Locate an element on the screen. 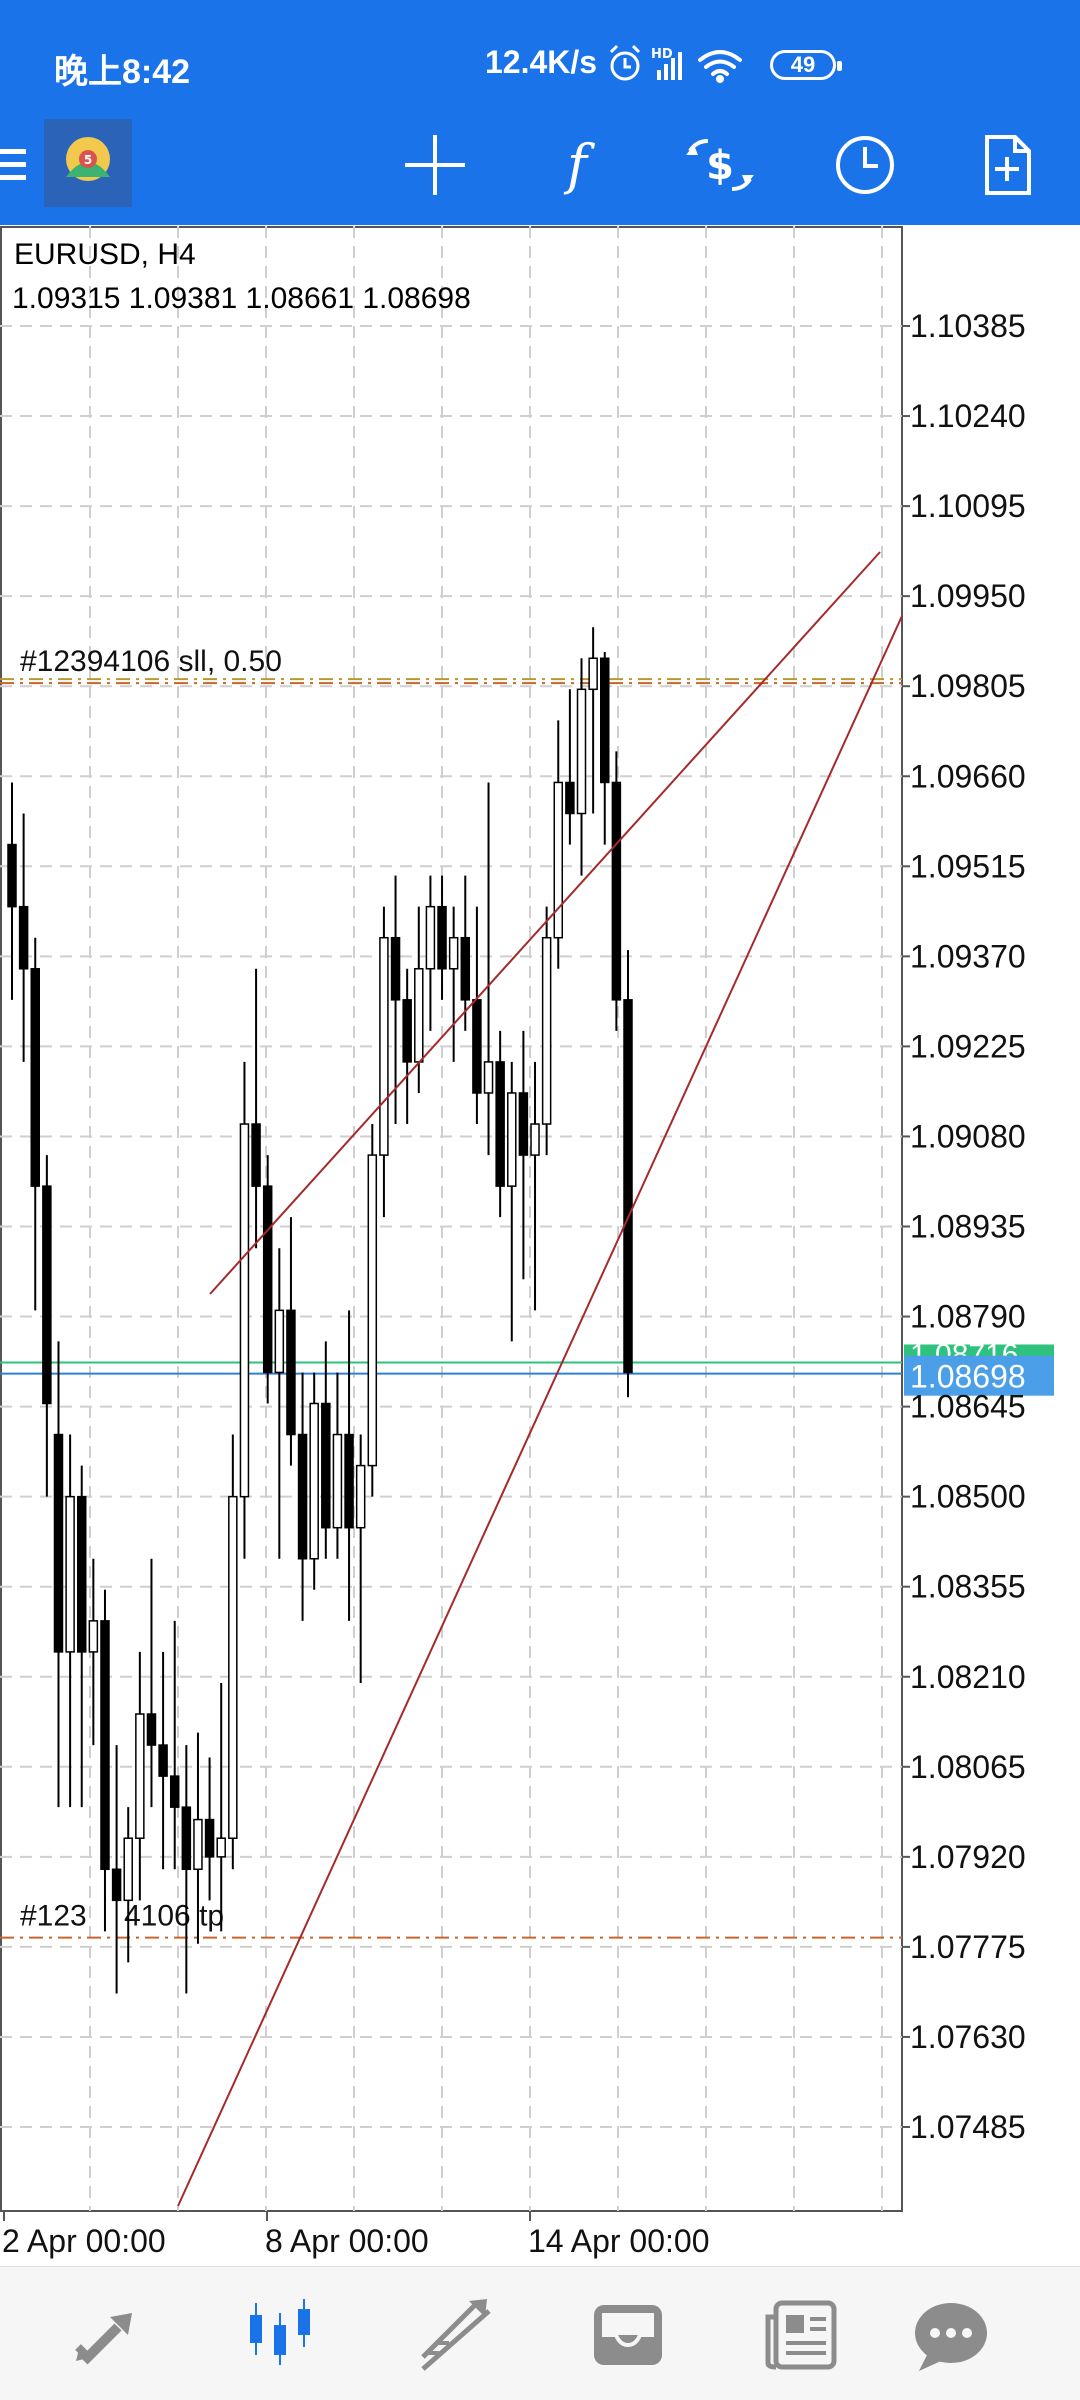  bid-price-label: 1.08698 is located at coordinates (968, 1377).